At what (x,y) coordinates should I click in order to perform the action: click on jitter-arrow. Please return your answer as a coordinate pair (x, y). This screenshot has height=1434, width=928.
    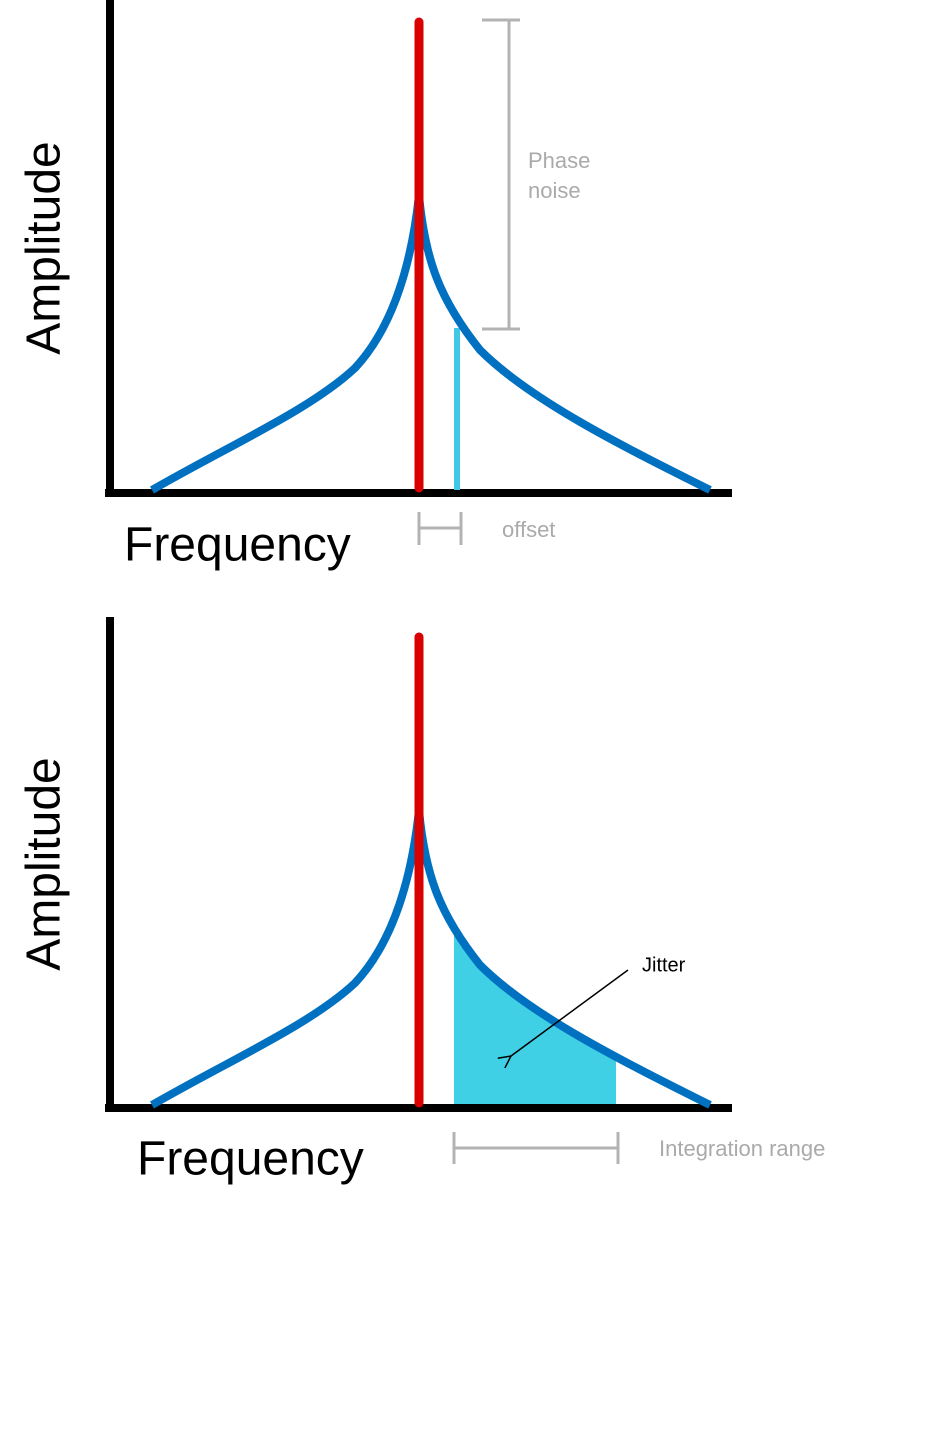
    Looking at the image, I should click on (570, 1012).